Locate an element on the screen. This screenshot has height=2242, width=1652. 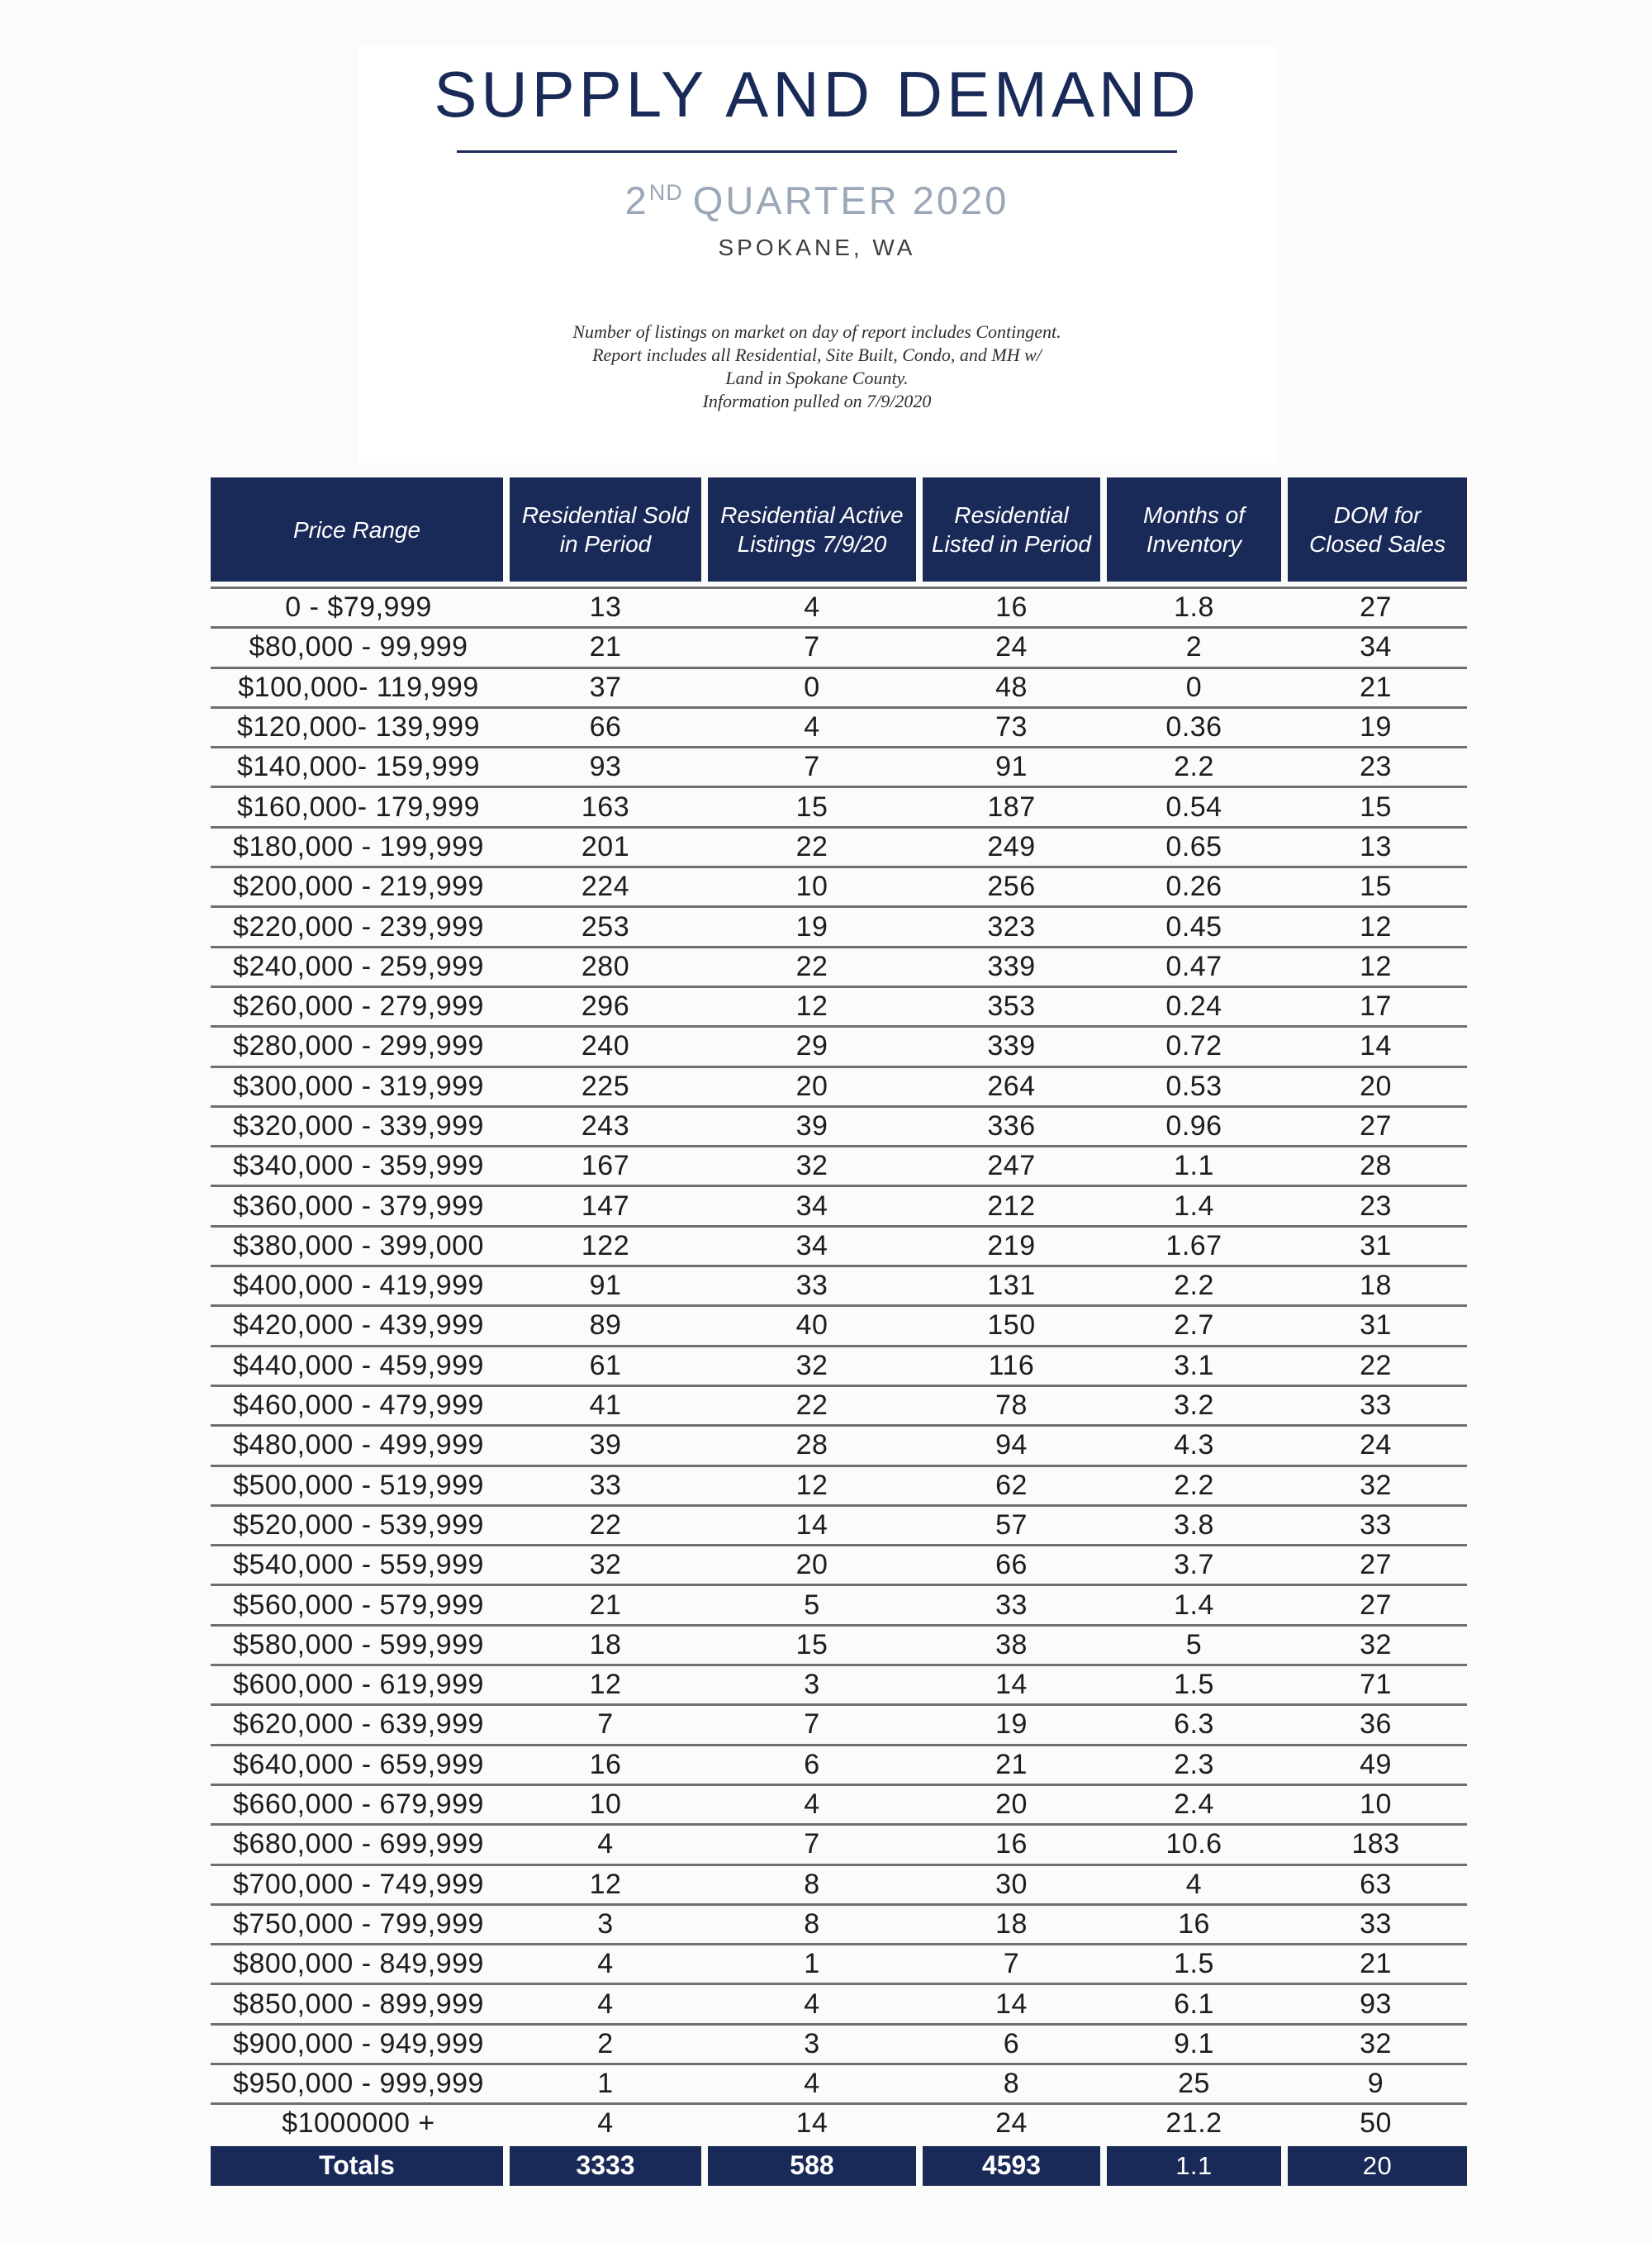
value-cell: 339 is located at coordinates (1011, 966).